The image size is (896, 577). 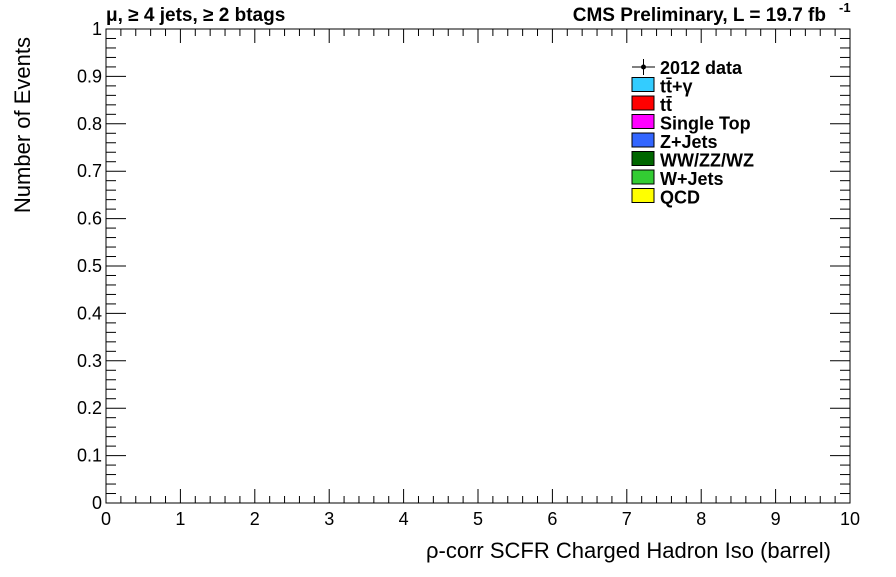 I want to click on legend-label: tt̄+γ, so click(x=676, y=87).